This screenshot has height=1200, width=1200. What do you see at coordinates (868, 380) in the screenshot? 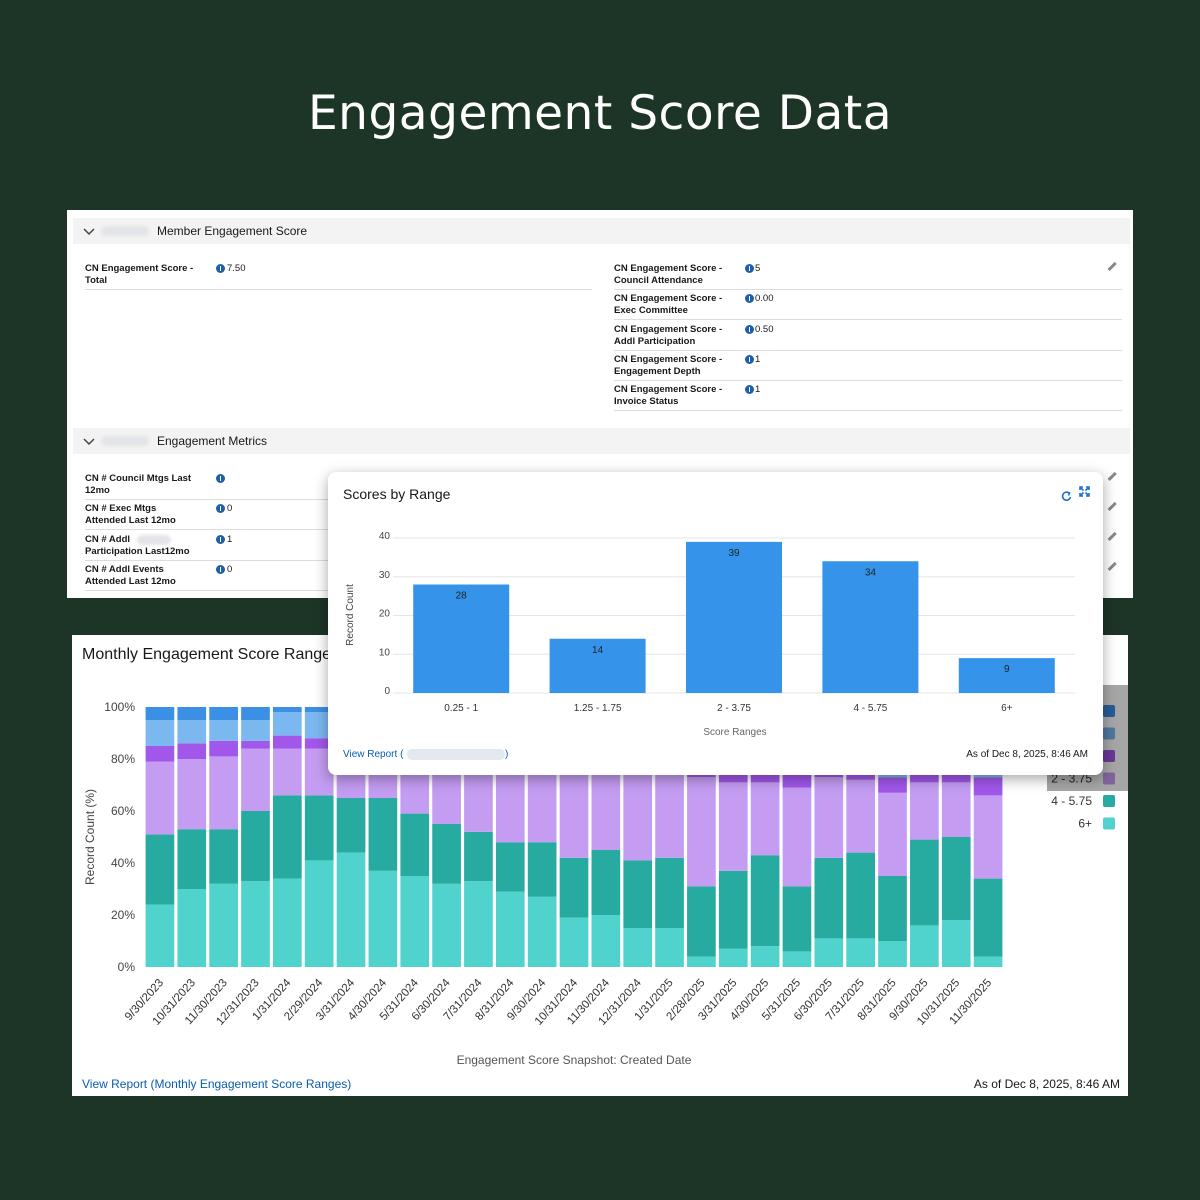
I see `field-divider` at bounding box center [868, 380].